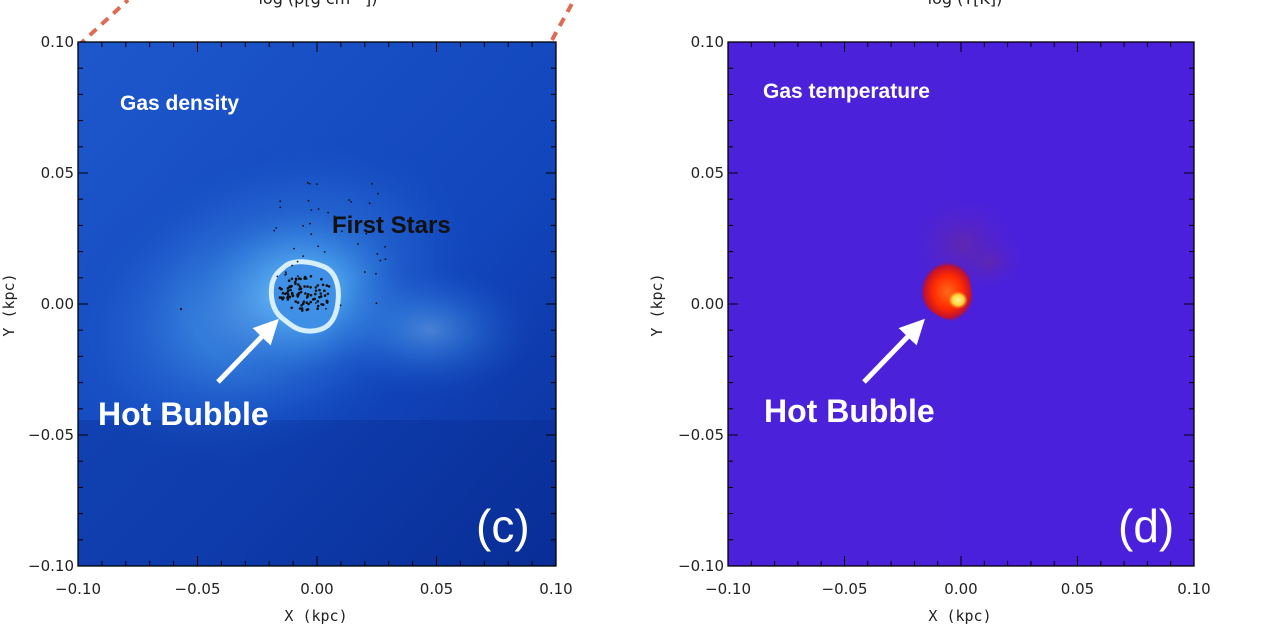 The width and height of the screenshot is (1280, 640). I want to click on first-stars-label: First Stars, so click(391, 225).